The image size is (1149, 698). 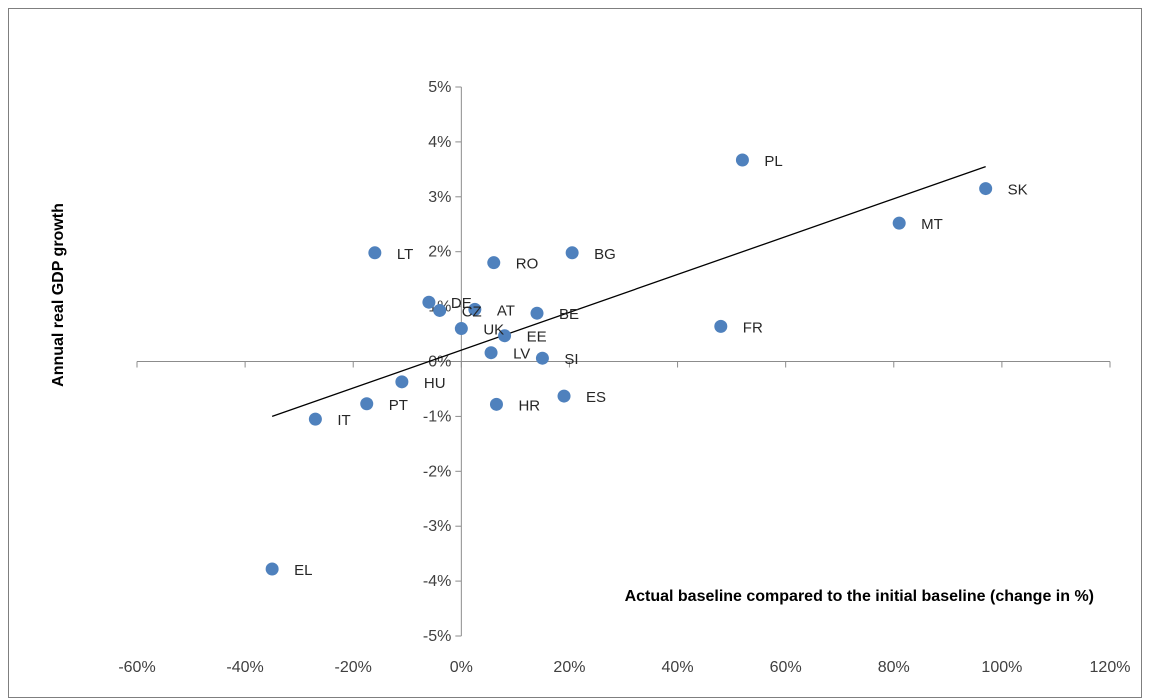 What do you see at coordinates (367, 404) in the screenshot?
I see `data-point-pt` at bounding box center [367, 404].